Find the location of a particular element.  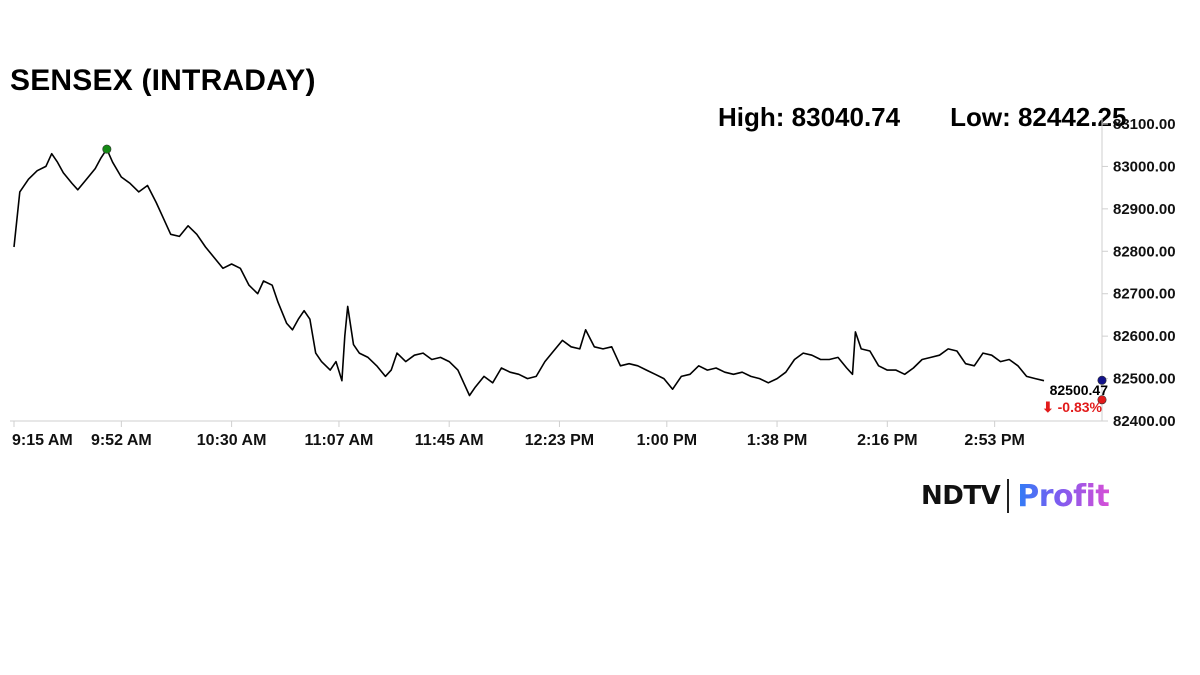

brand-name: NDTV is located at coordinates (961, 496).